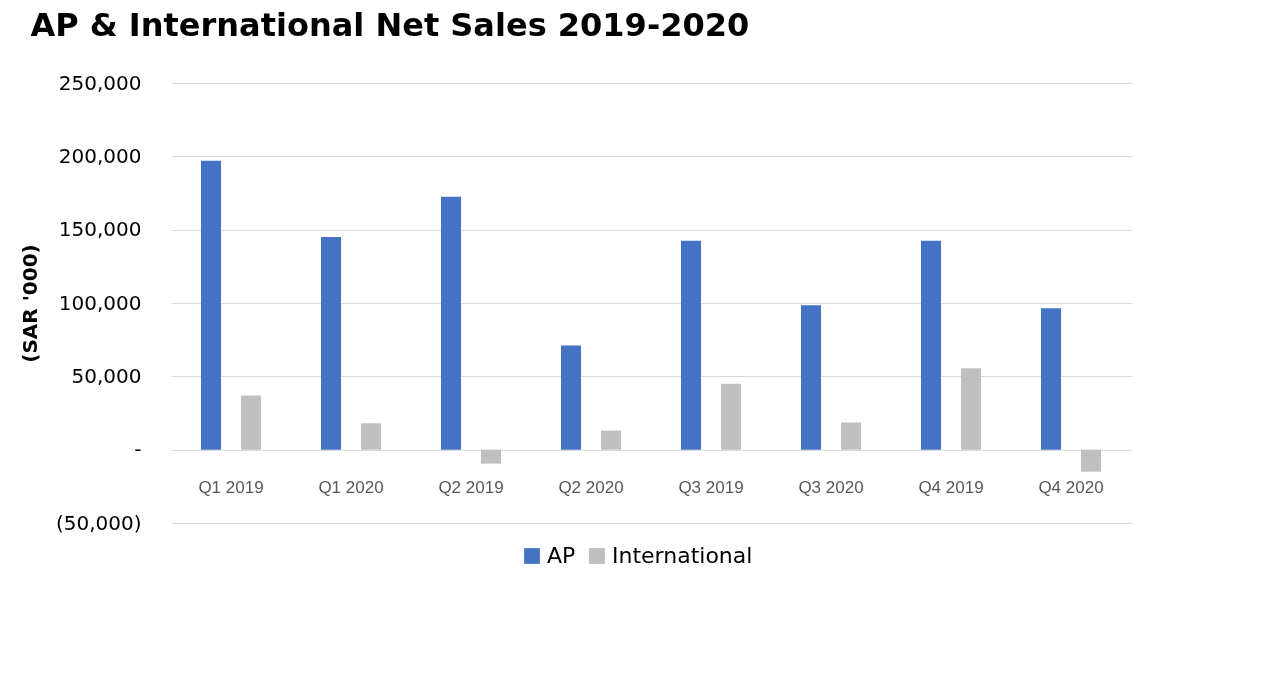  I want to click on y-tick-label: 50,000, so click(106, 375).